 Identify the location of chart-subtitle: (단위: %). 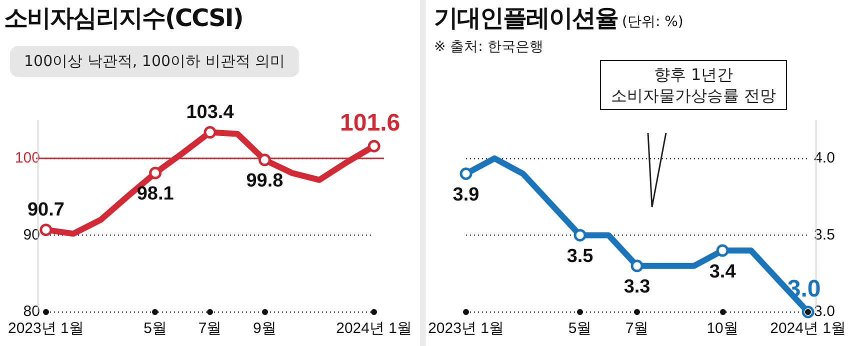
(653, 22).